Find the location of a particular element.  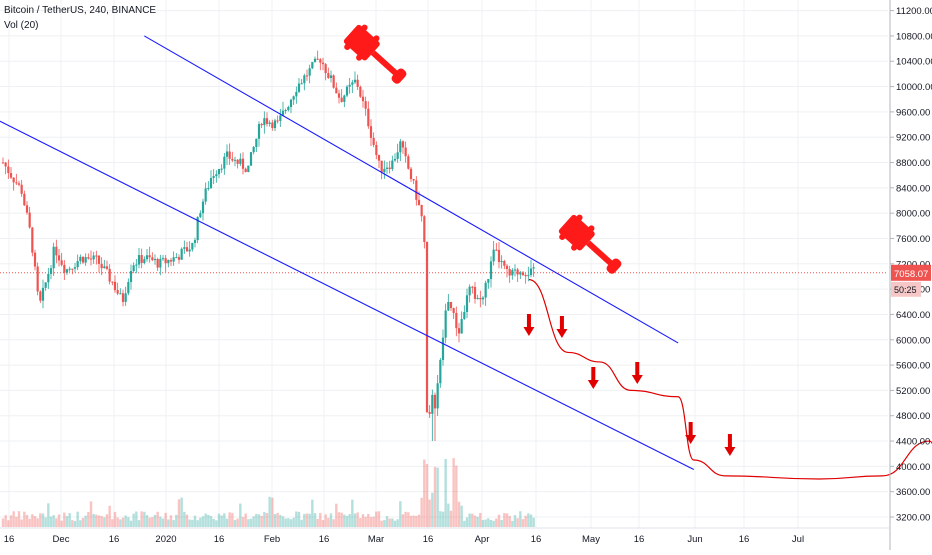

x-tick-label: Mar is located at coordinates (376, 539).